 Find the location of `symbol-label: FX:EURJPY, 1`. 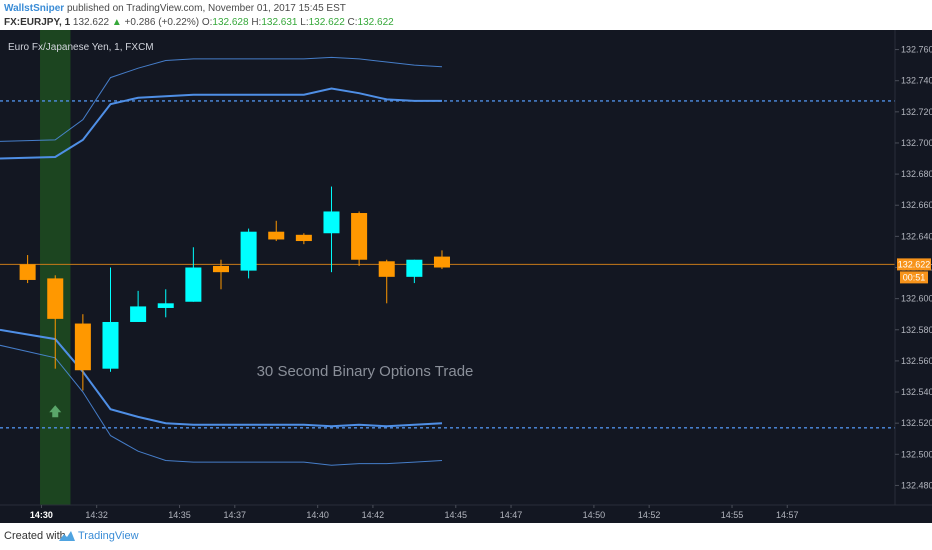

symbol-label: FX:EURJPY, 1 is located at coordinates (37, 22).